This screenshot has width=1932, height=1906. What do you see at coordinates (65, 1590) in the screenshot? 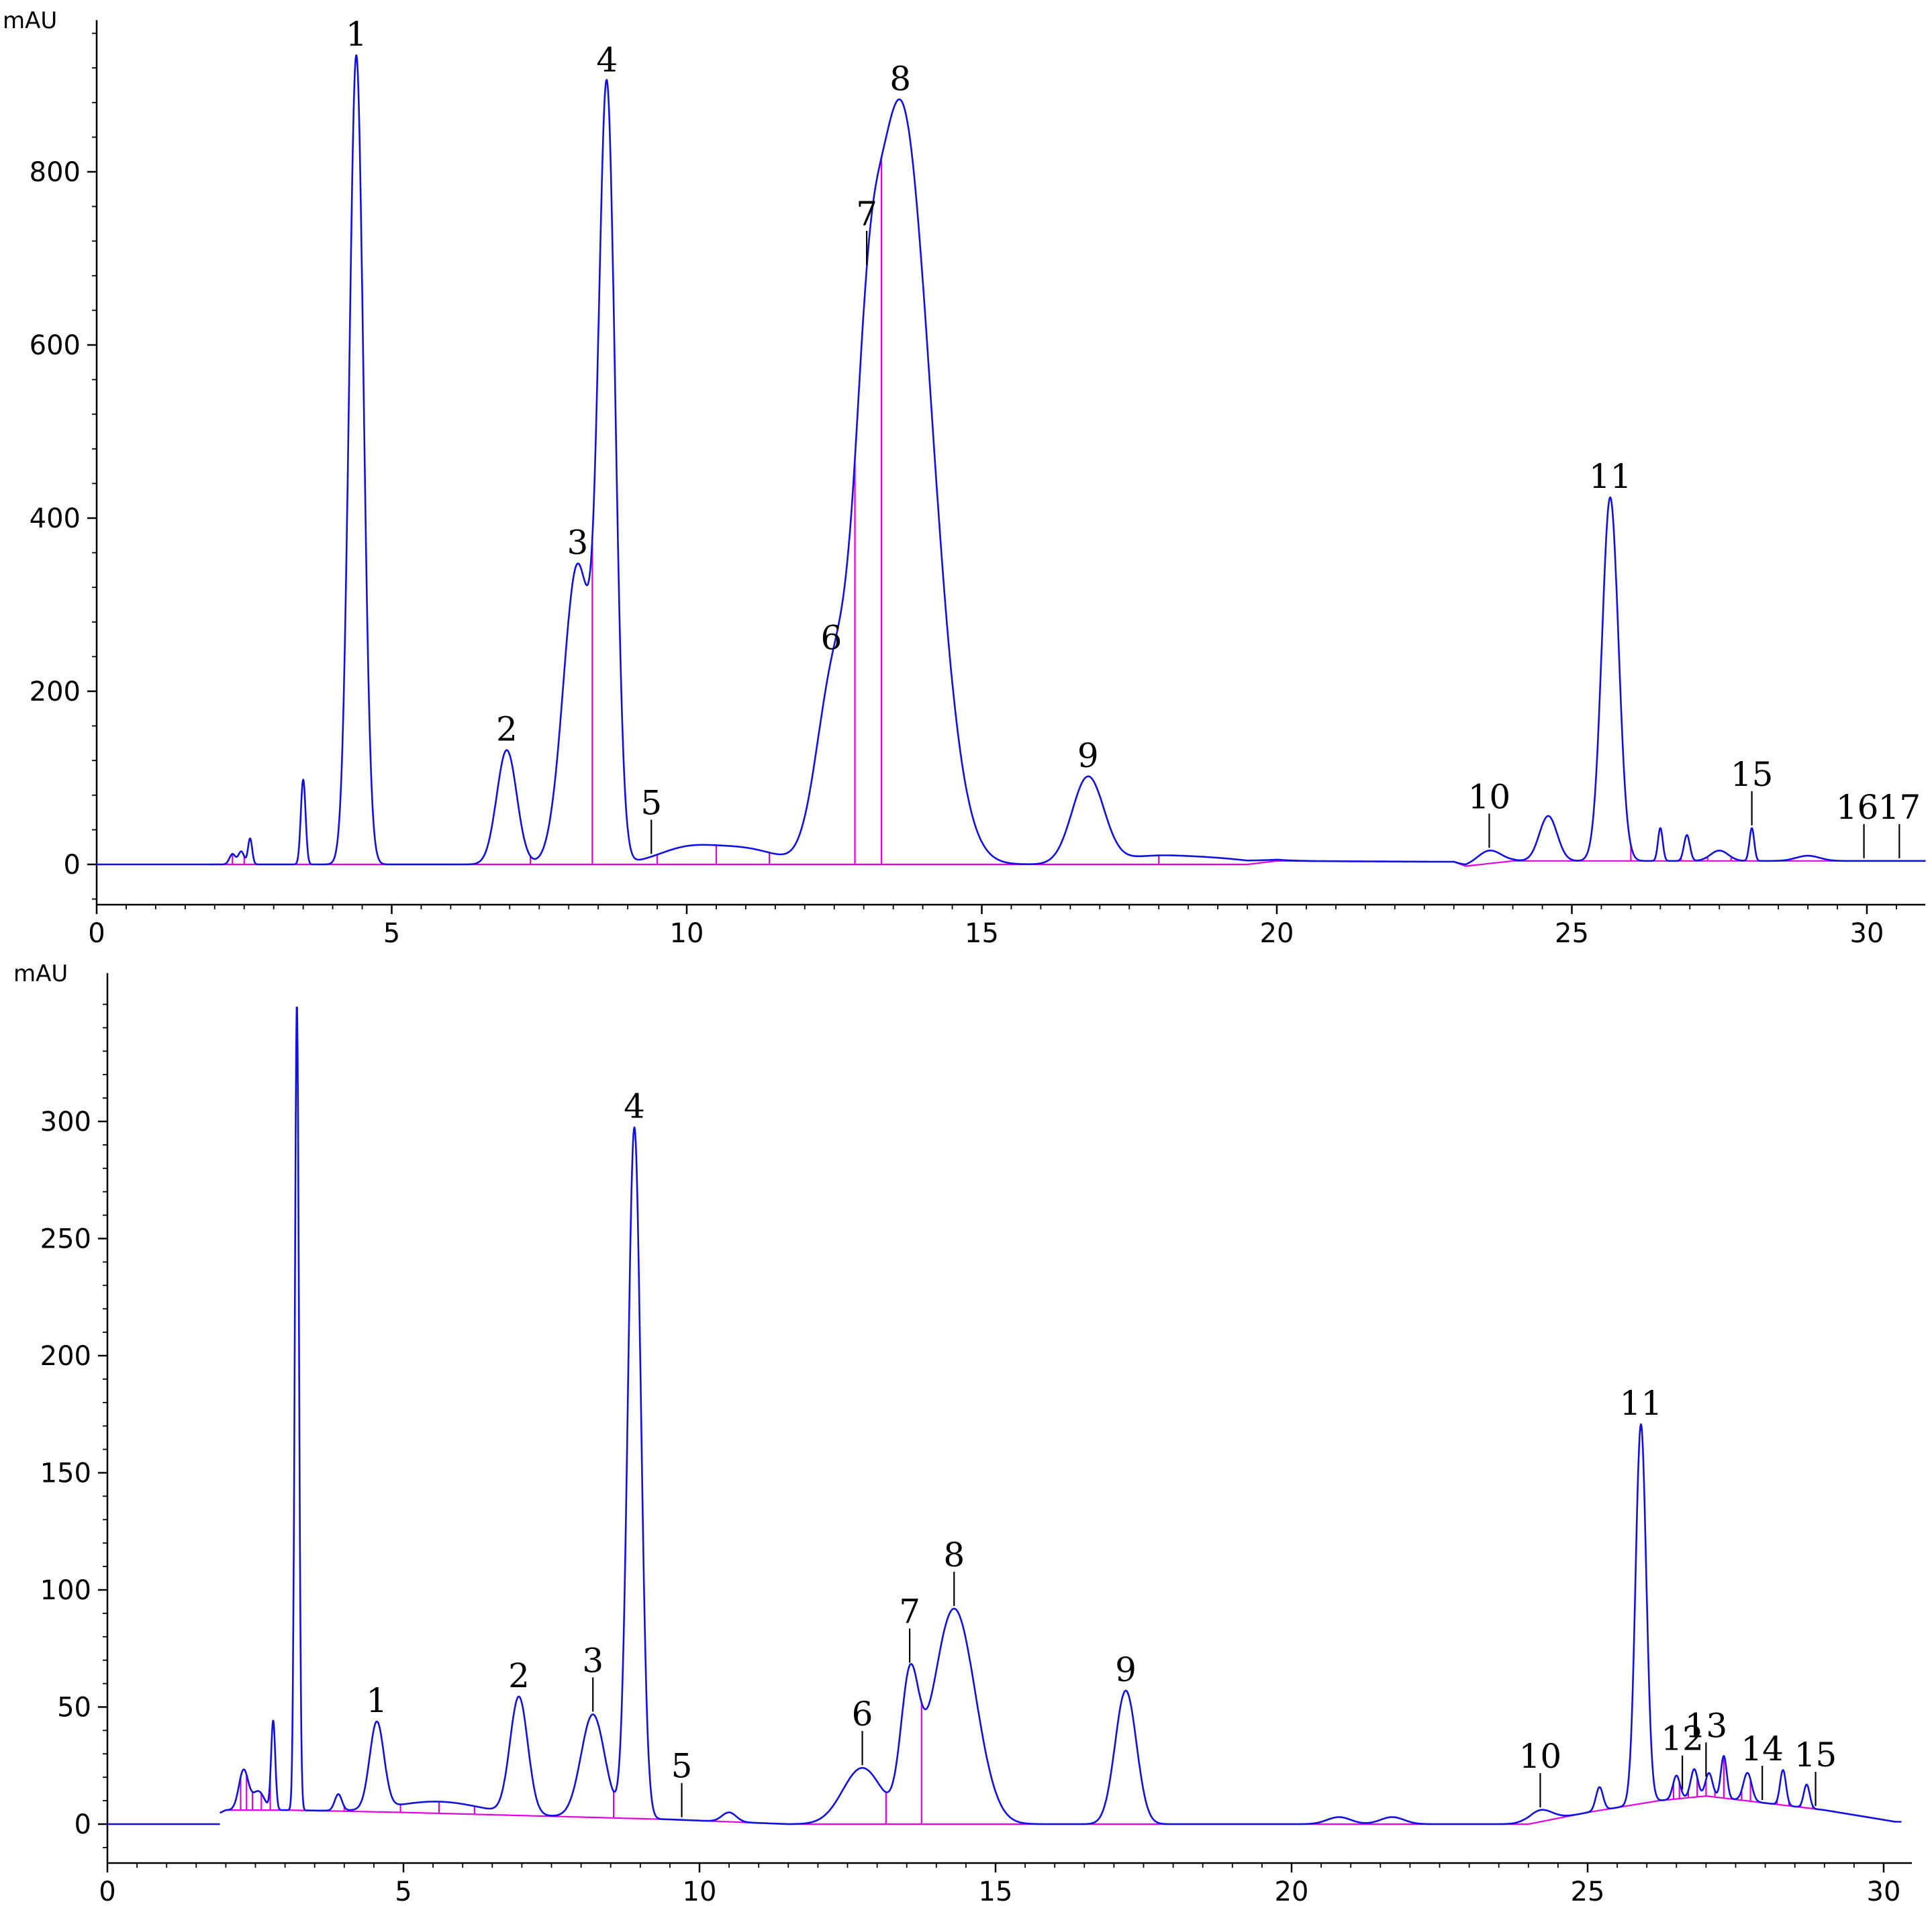
I see `y-tick-label: 100` at bounding box center [65, 1590].